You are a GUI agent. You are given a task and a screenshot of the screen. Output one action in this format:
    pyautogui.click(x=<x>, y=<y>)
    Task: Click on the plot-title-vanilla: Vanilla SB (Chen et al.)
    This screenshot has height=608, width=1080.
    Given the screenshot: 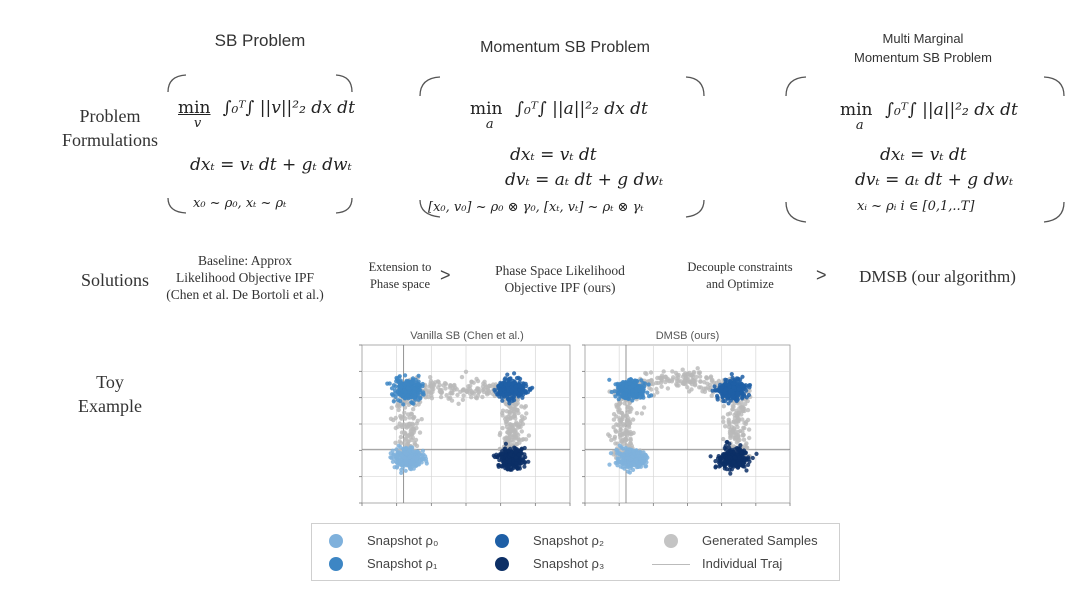 What is the action you would take?
    pyautogui.click(x=467, y=336)
    